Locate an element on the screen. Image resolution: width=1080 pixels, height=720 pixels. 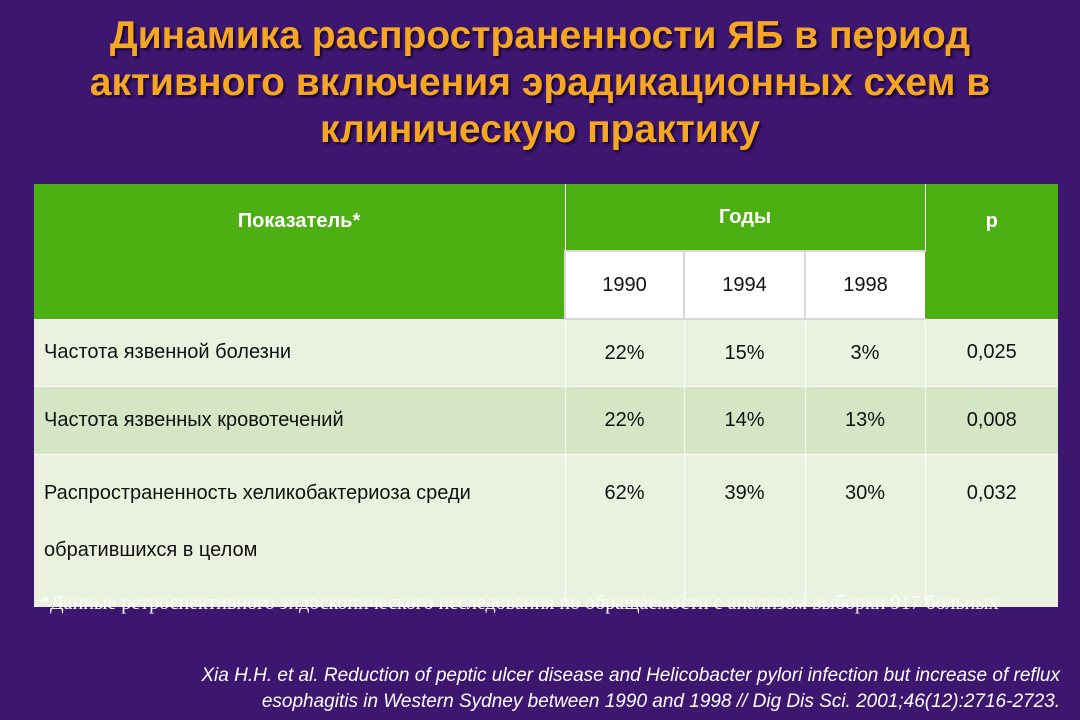
cell-1994: 39% is located at coordinates (745, 530).